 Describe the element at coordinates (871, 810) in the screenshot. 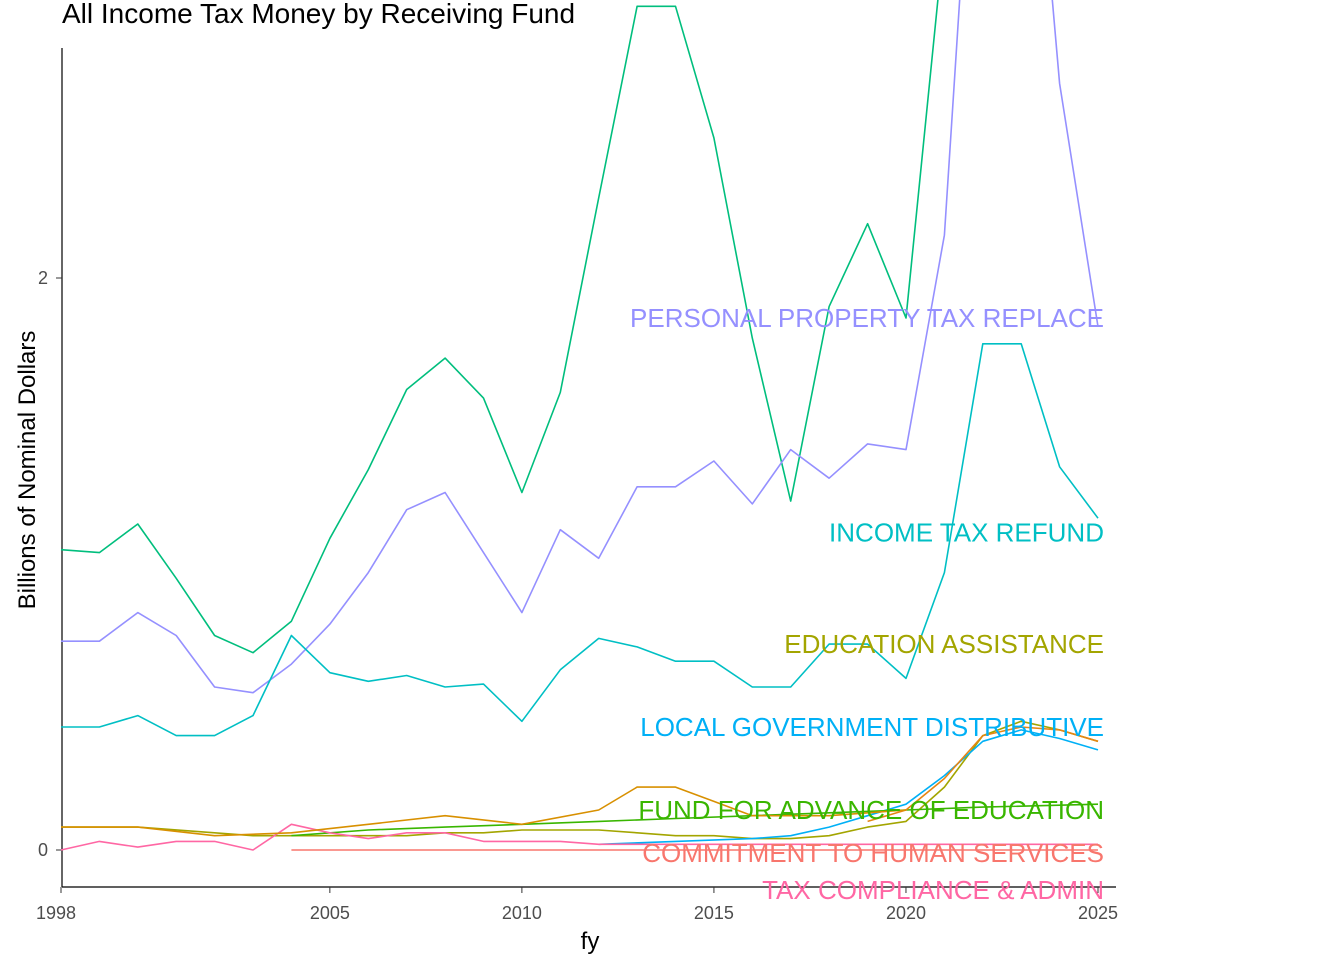

I see `series-label-5: FUND FOR ADVANCE OF EDUCATION` at that location.